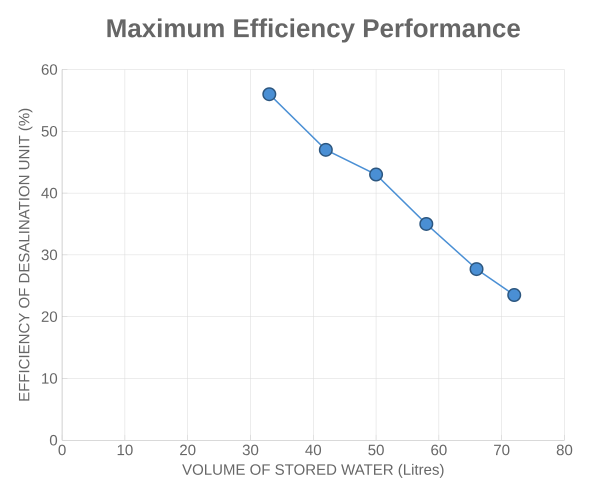 The width and height of the screenshot is (609, 496). Describe the element at coordinates (50, 69) in the screenshot. I see `y-tick-label: 60` at that location.